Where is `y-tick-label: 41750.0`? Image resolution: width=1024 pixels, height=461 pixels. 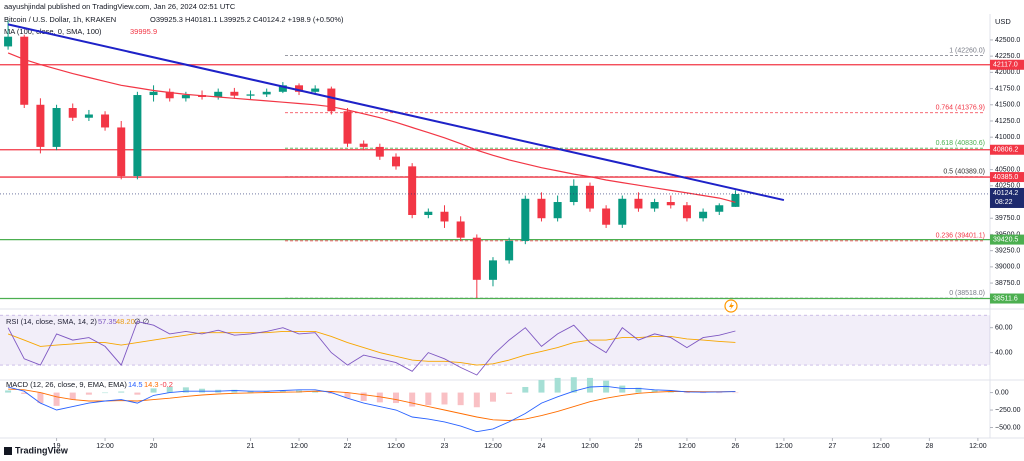
y-tick-label: 41750.0 is located at coordinates (1007, 88).